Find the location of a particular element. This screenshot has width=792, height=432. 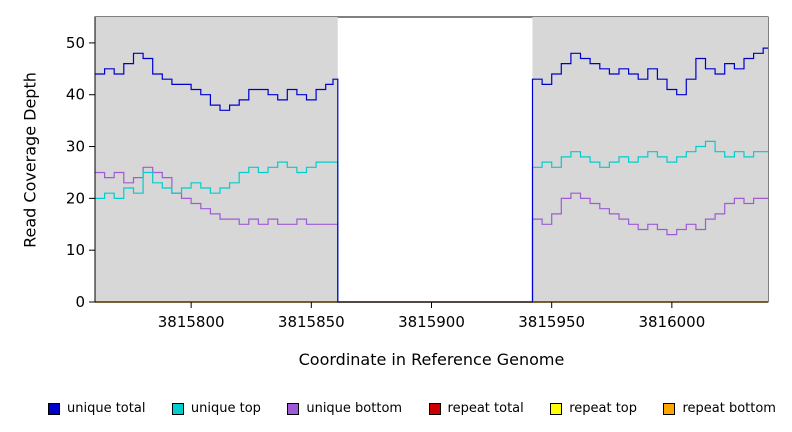

legend-label: repeat total is located at coordinates (485, 408).